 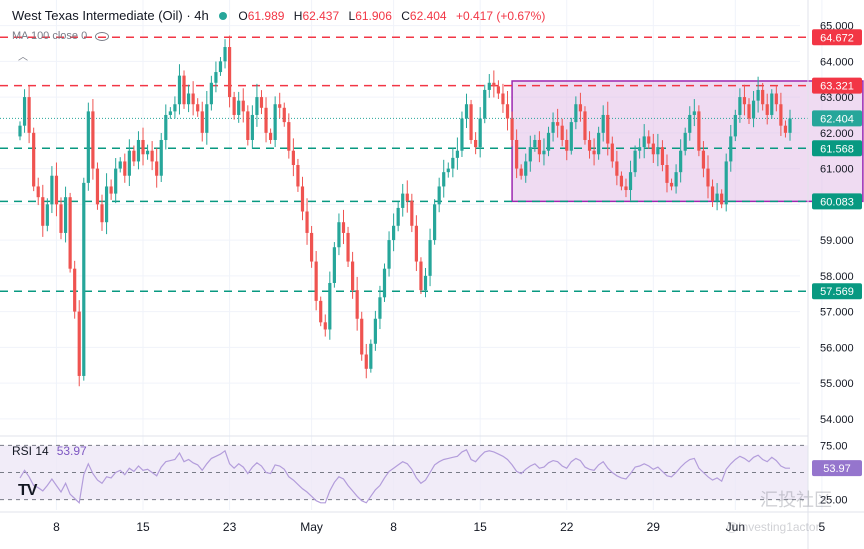 I want to click on ma-indicator-legend: MA 100 close 0, so click(x=61, y=36).